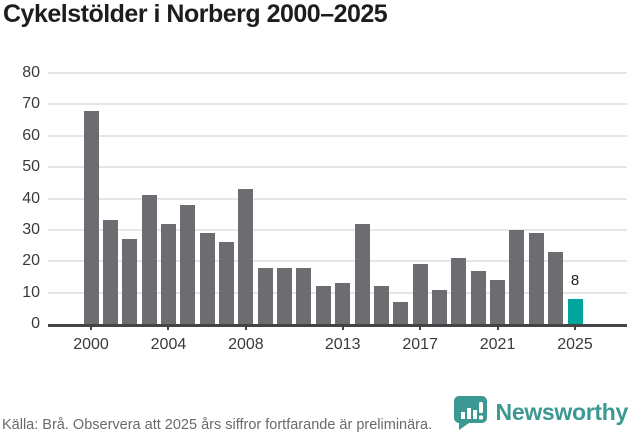 The width and height of the screenshot is (631, 439). What do you see at coordinates (420, 327) in the screenshot?
I see `x-axis-tick-2017` at bounding box center [420, 327].